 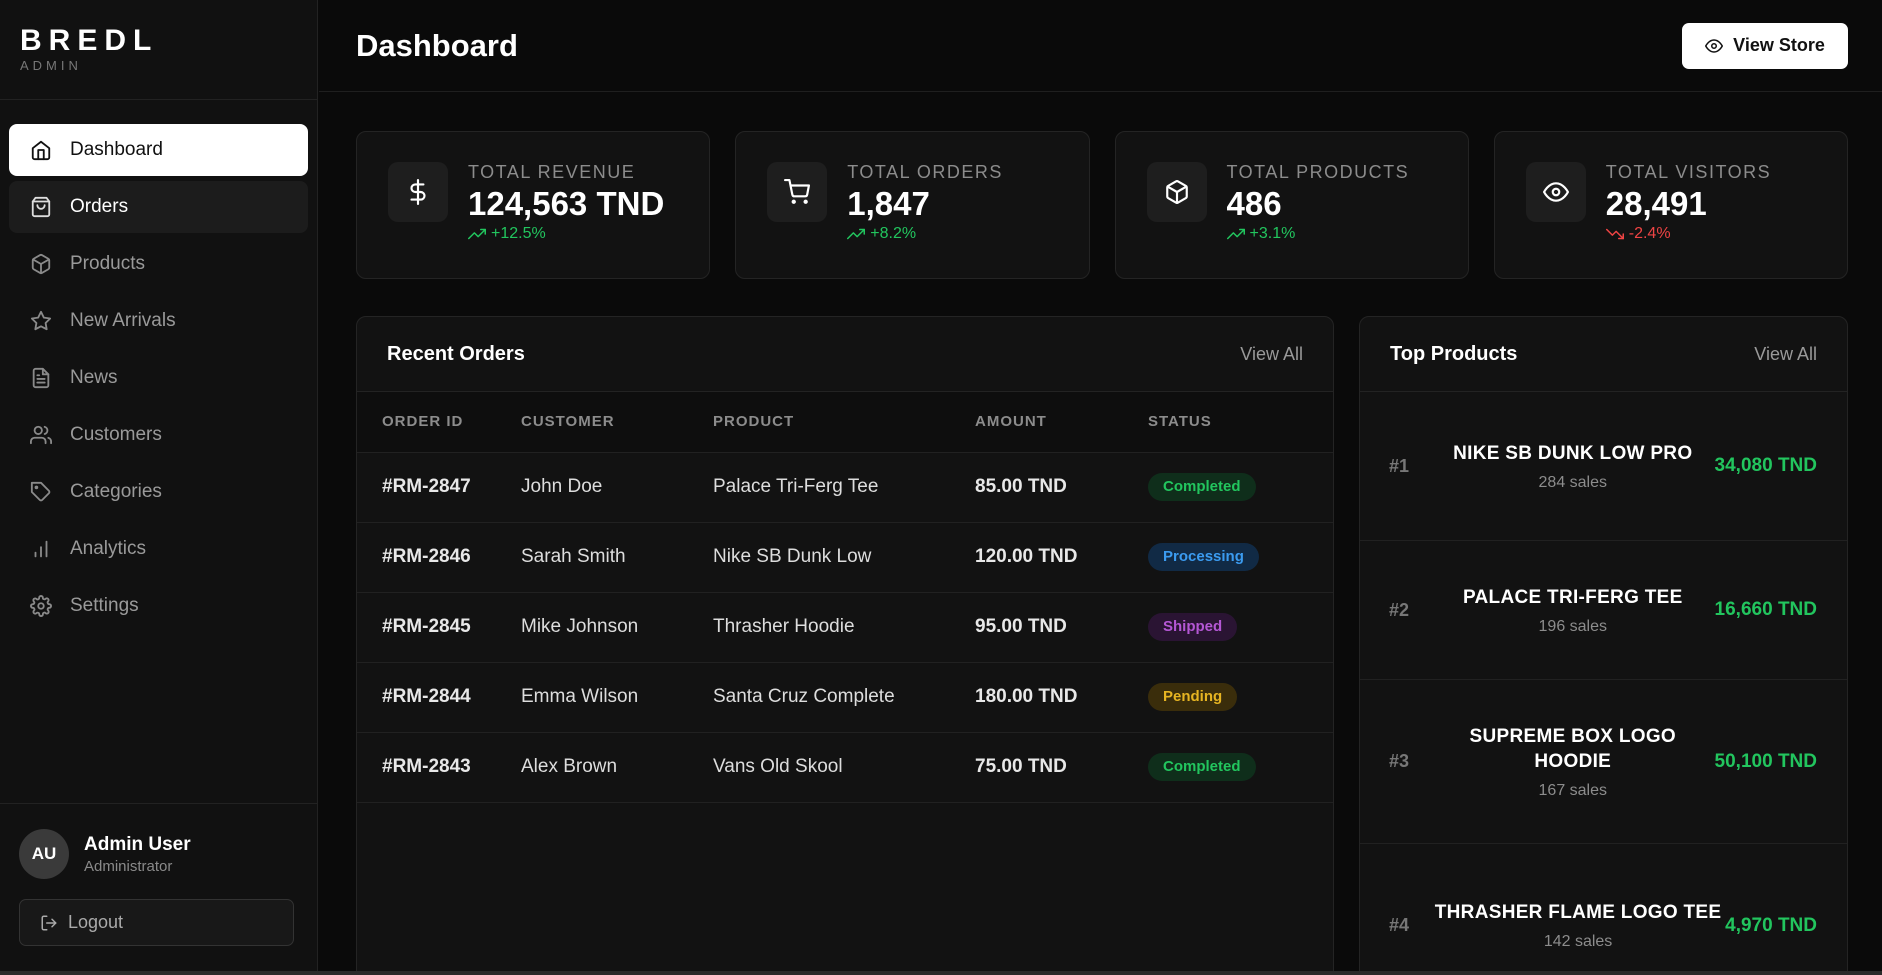 I want to click on sidebar-item-label: Analytics, so click(x=108, y=548).